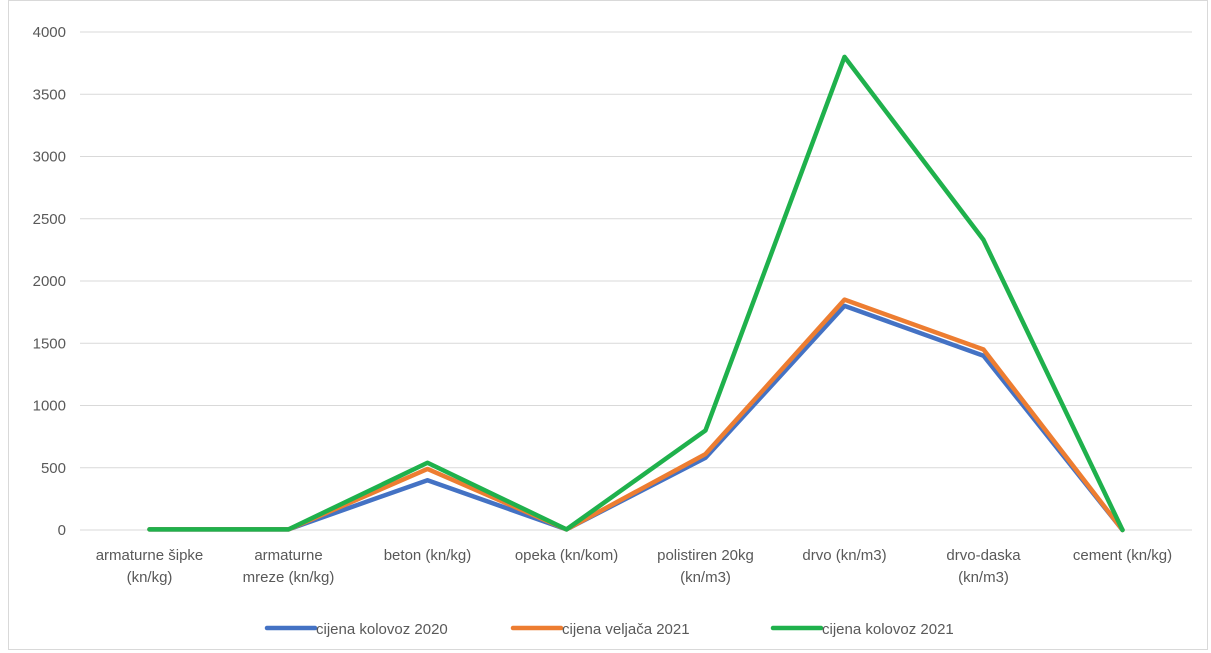  I want to click on y-tick-label: 500, so click(53, 468).